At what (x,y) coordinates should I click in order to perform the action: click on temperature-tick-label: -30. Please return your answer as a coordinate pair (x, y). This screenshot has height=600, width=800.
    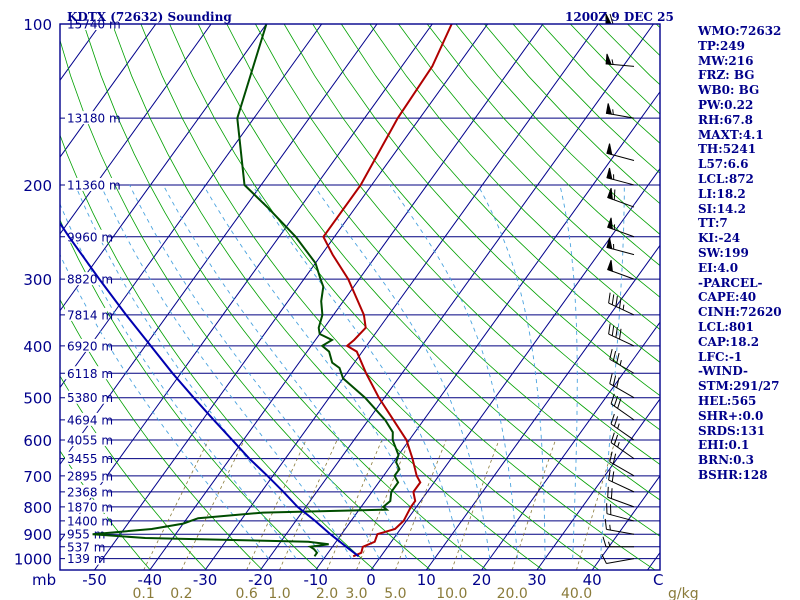
    Looking at the image, I should click on (205, 580).